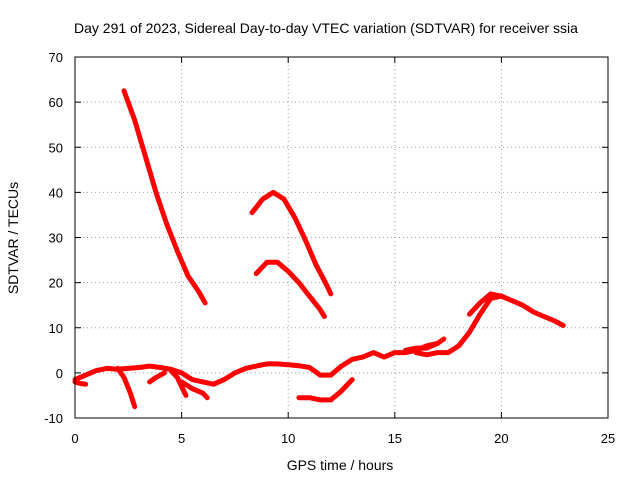  Describe the element at coordinates (56, 57) in the screenshot. I see `y-tick-label: 70` at that location.